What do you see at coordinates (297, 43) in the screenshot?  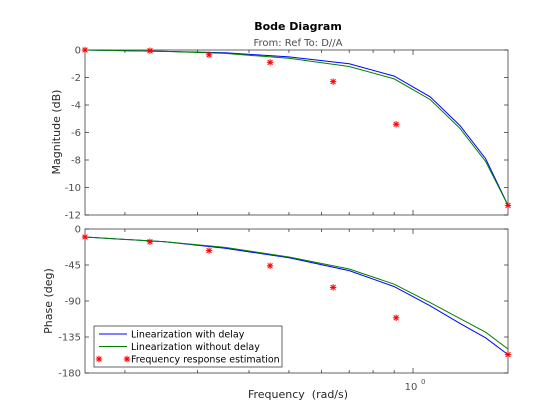 I see `chart-subtitle: From: Ref To: D//A` at bounding box center [297, 43].